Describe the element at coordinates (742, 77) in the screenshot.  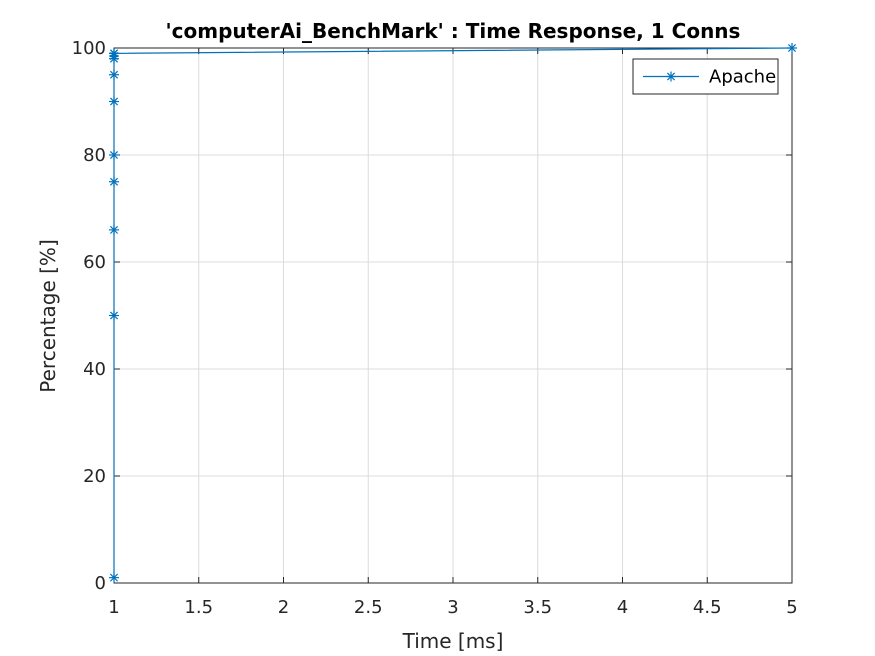
I see `legend-entry-label: Apache` at that location.